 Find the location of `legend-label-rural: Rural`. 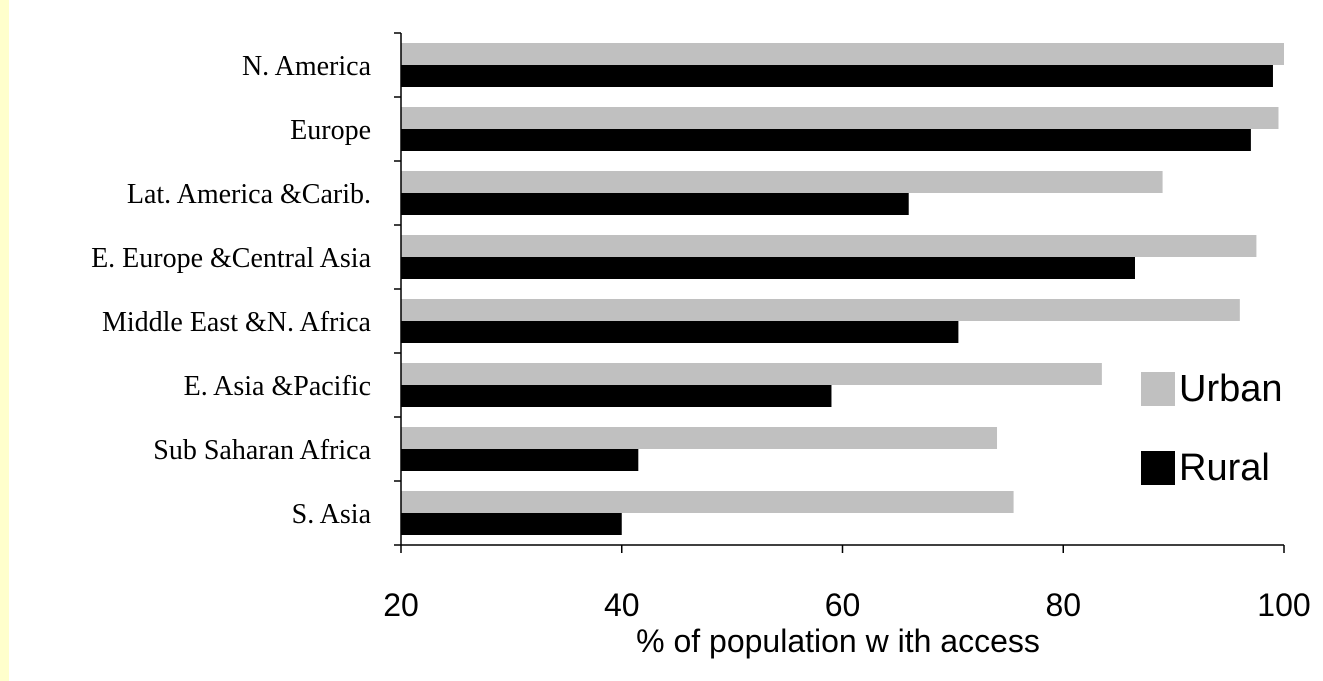

legend-label-rural: Rural is located at coordinates (1224, 468).